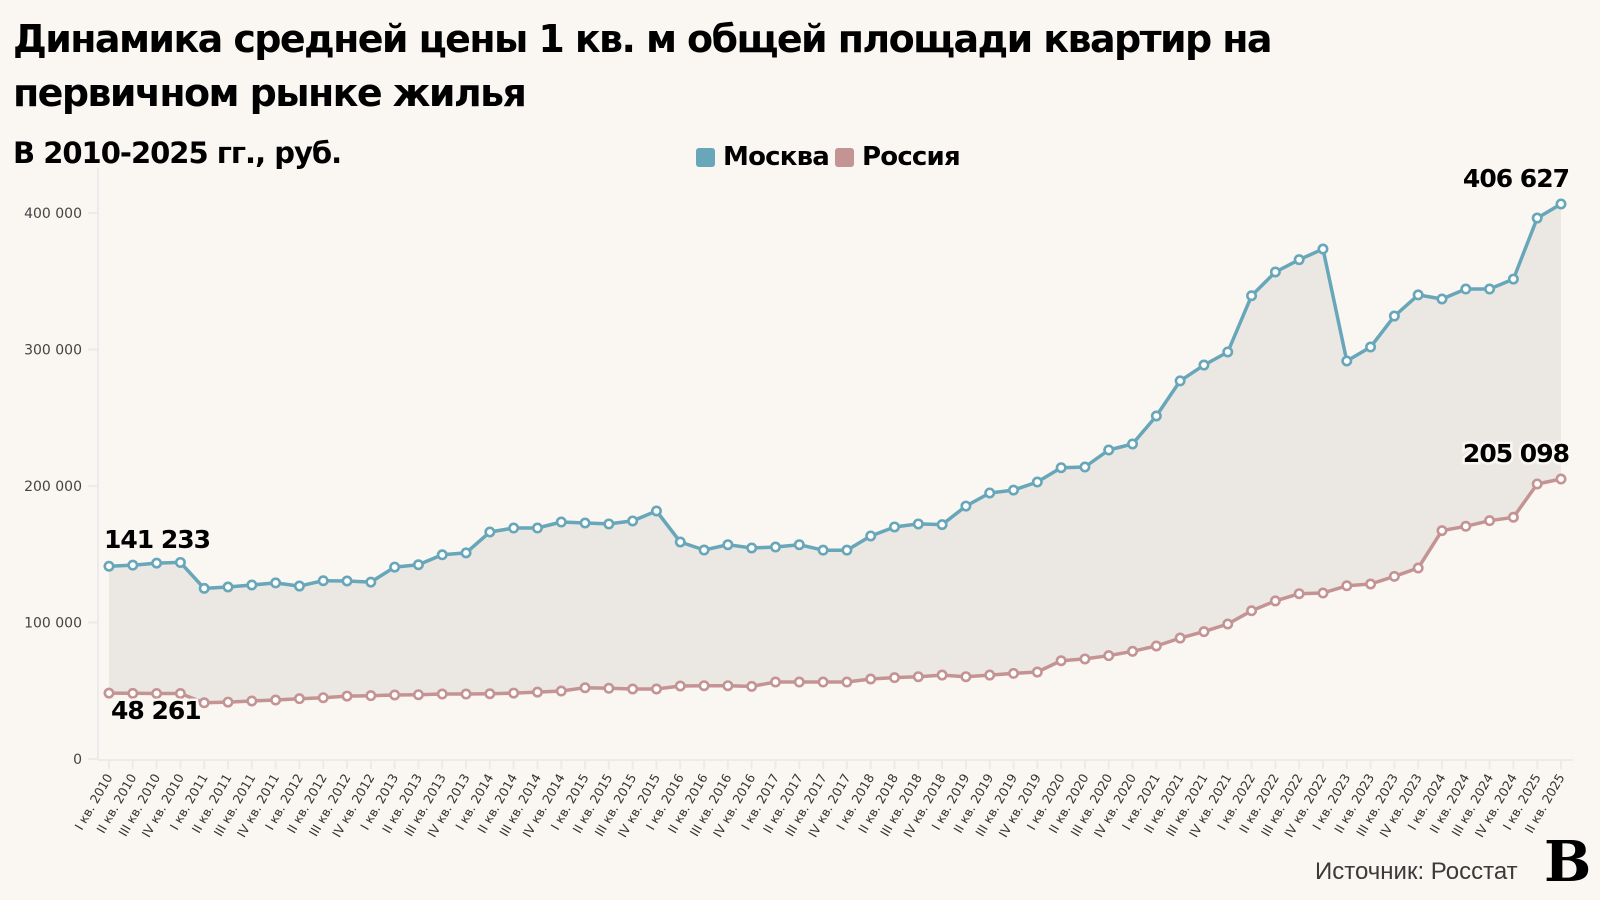 The width and height of the screenshot is (1600, 900). I want to click on legend-item-russia: Россия, so click(898, 157).